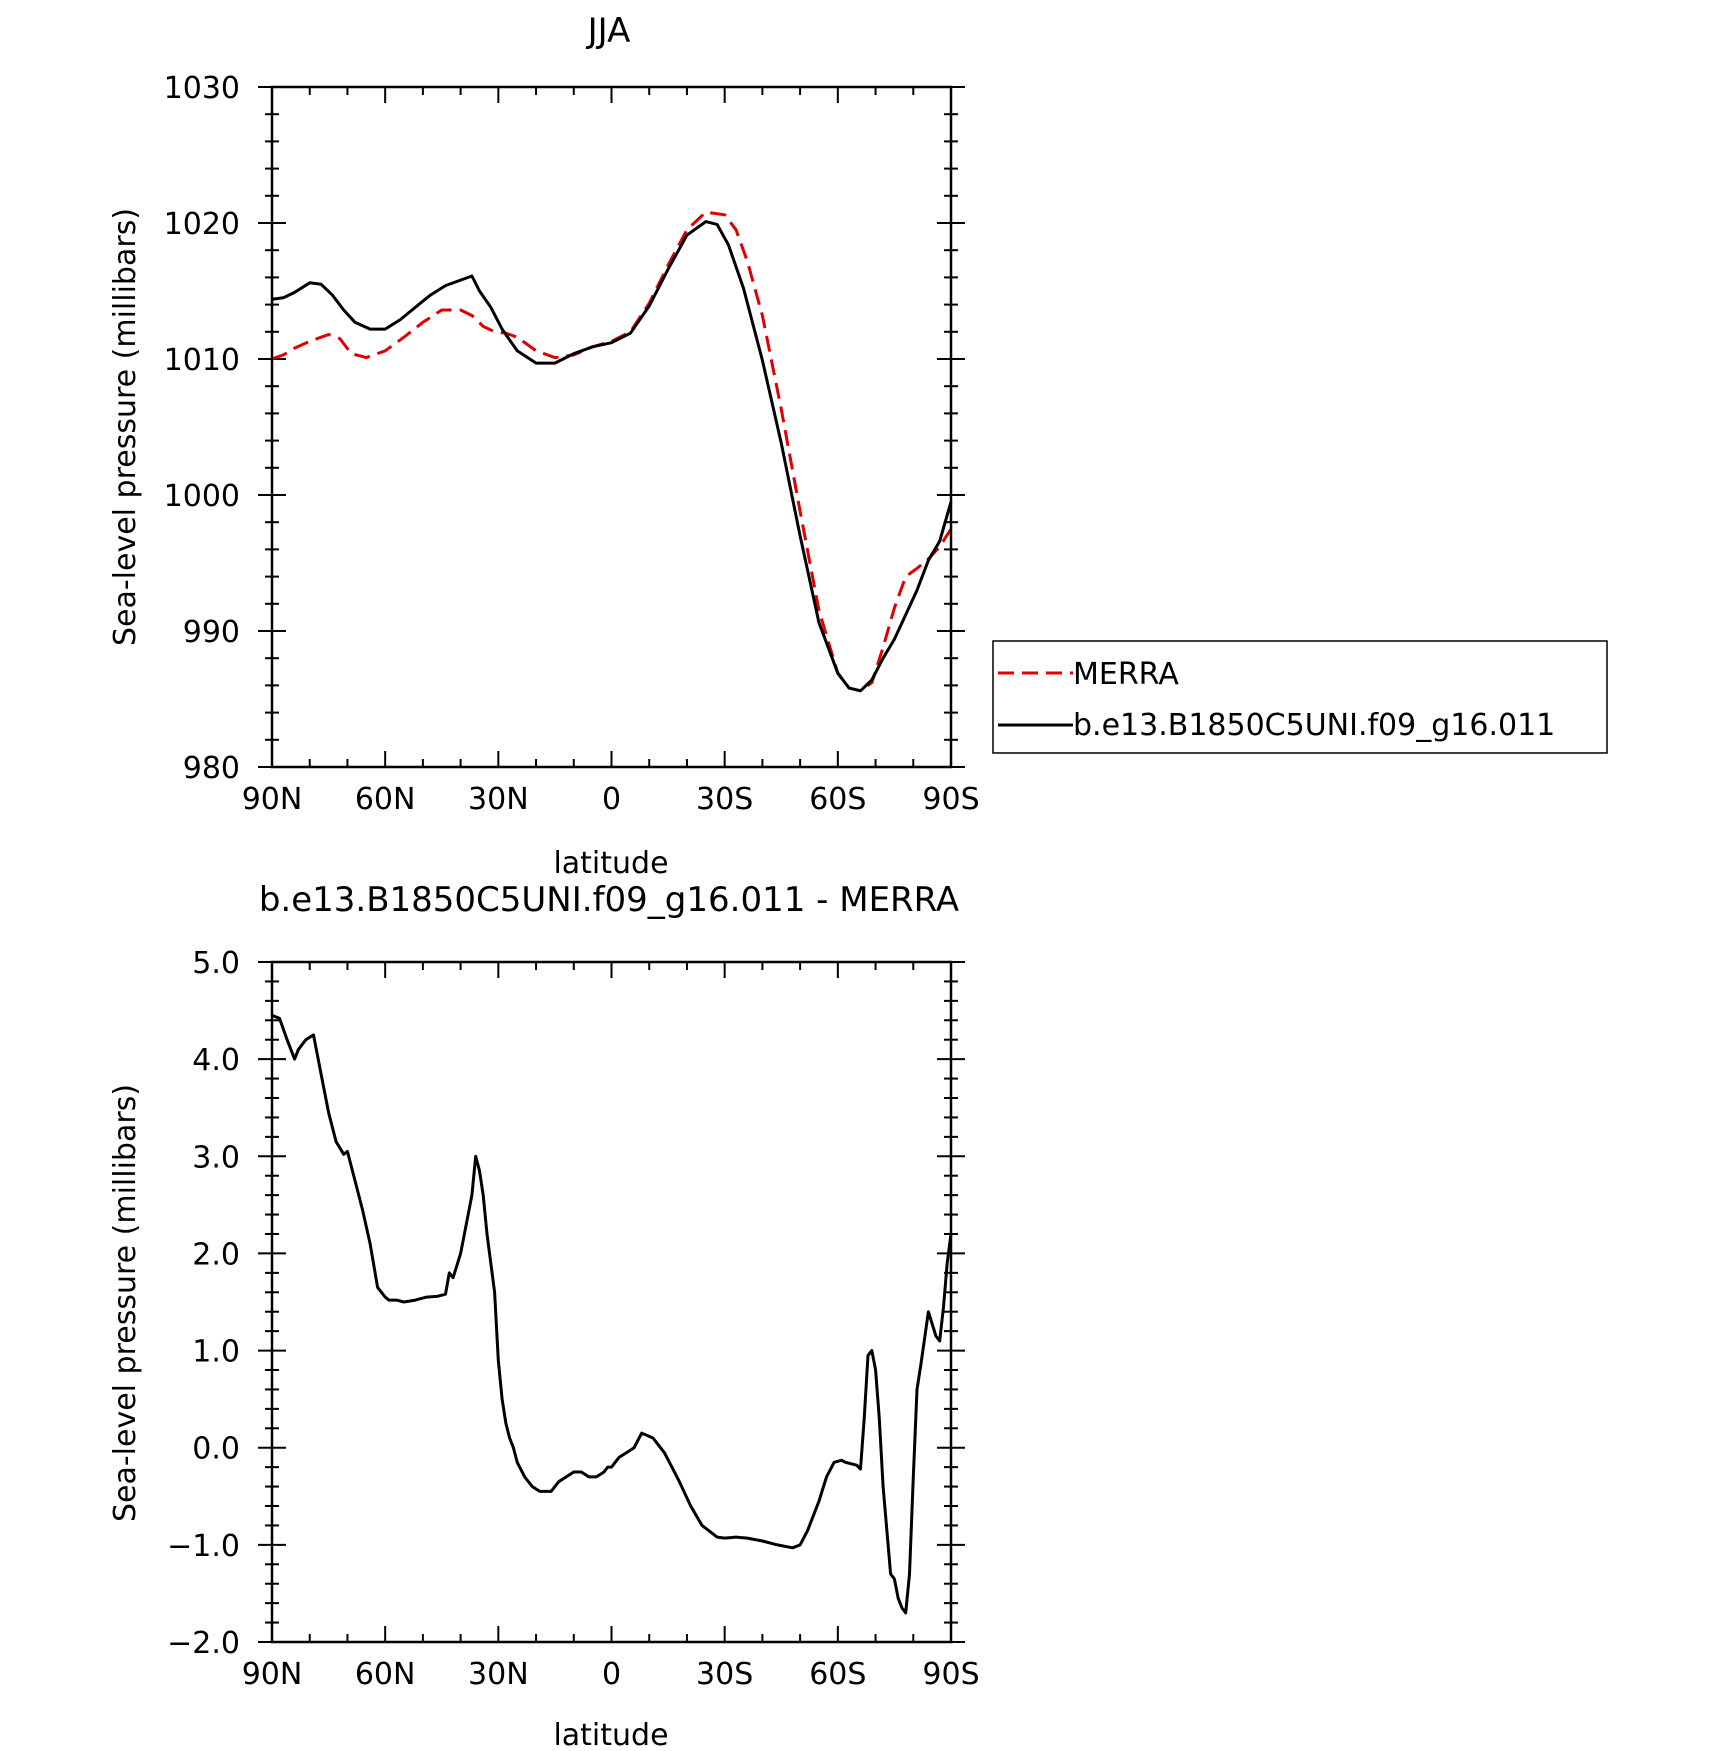 The image size is (1710, 1751). What do you see at coordinates (724, 799) in the screenshot?
I see `top-xtick-label: 30S` at bounding box center [724, 799].